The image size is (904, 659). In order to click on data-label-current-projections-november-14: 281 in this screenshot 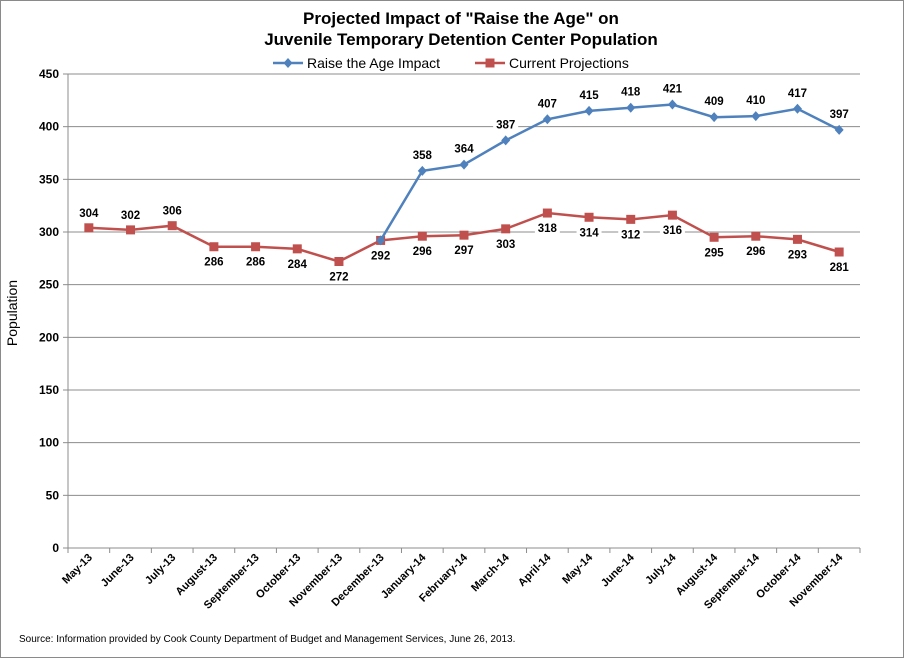, I will do `click(840, 268)`.